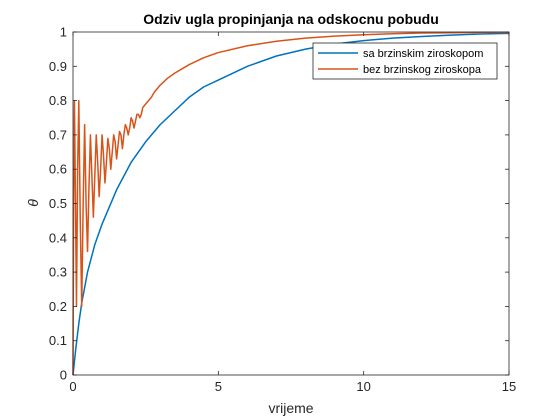 Image resolution: width=560 pixels, height=420 pixels. Describe the element at coordinates (509, 386) in the screenshot. I see `x-tick-label: 15` at that location.